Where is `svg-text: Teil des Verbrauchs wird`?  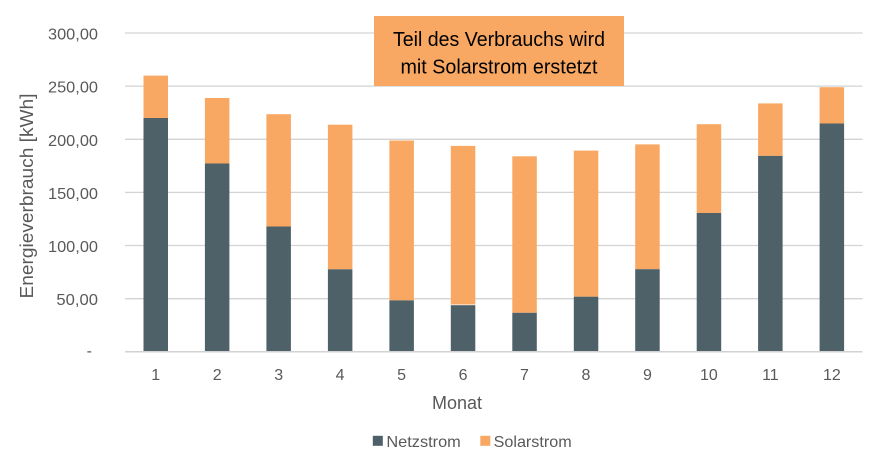
svg-text: Teil des Verbrauchs wird is located at coordinates (499, 40).